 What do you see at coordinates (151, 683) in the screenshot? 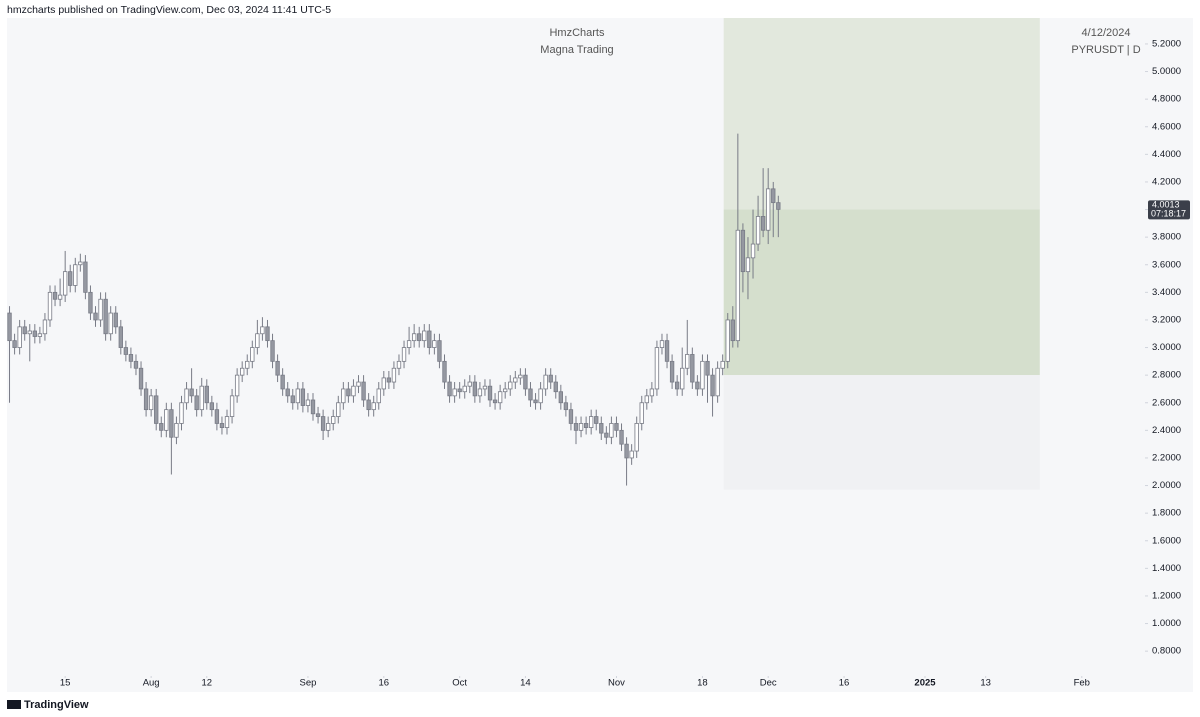
I see `x-tick-label: Aug` at bounding box center [151, 683].